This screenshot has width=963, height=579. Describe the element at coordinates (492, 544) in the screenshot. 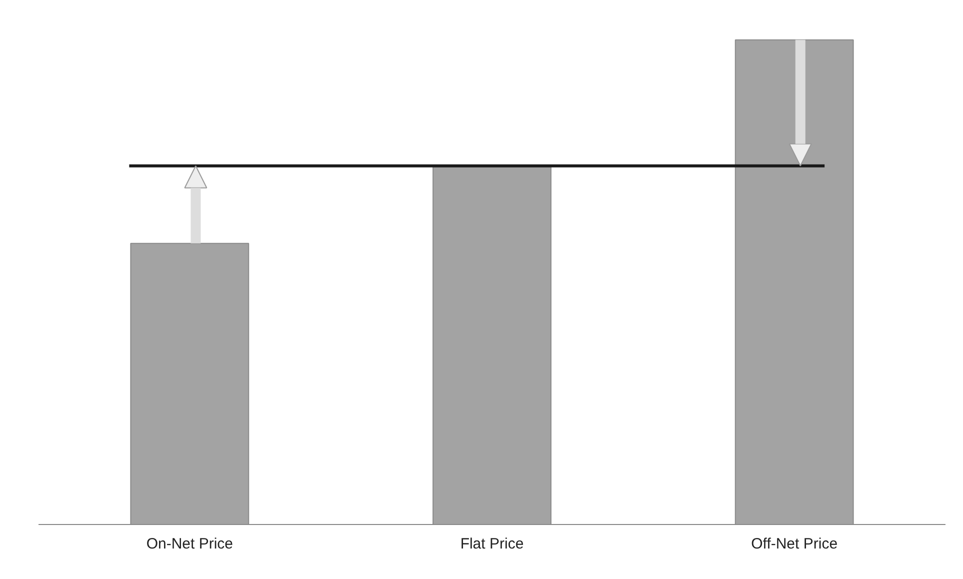

I see `x-tick-label: Flat Price` at that location.